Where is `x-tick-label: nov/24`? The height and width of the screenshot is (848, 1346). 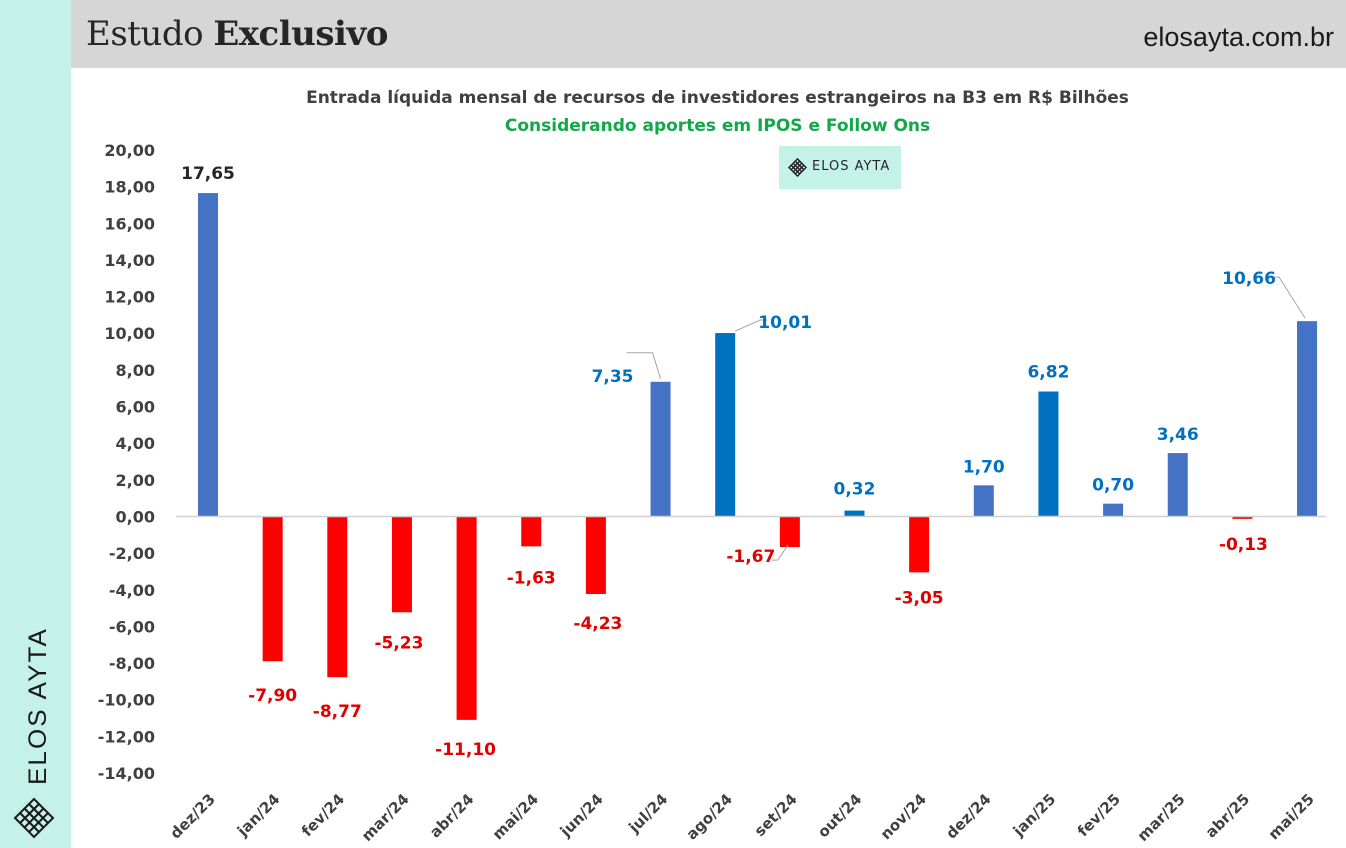
x-tick-label: nov/24 is located at coordinates (903, 816).